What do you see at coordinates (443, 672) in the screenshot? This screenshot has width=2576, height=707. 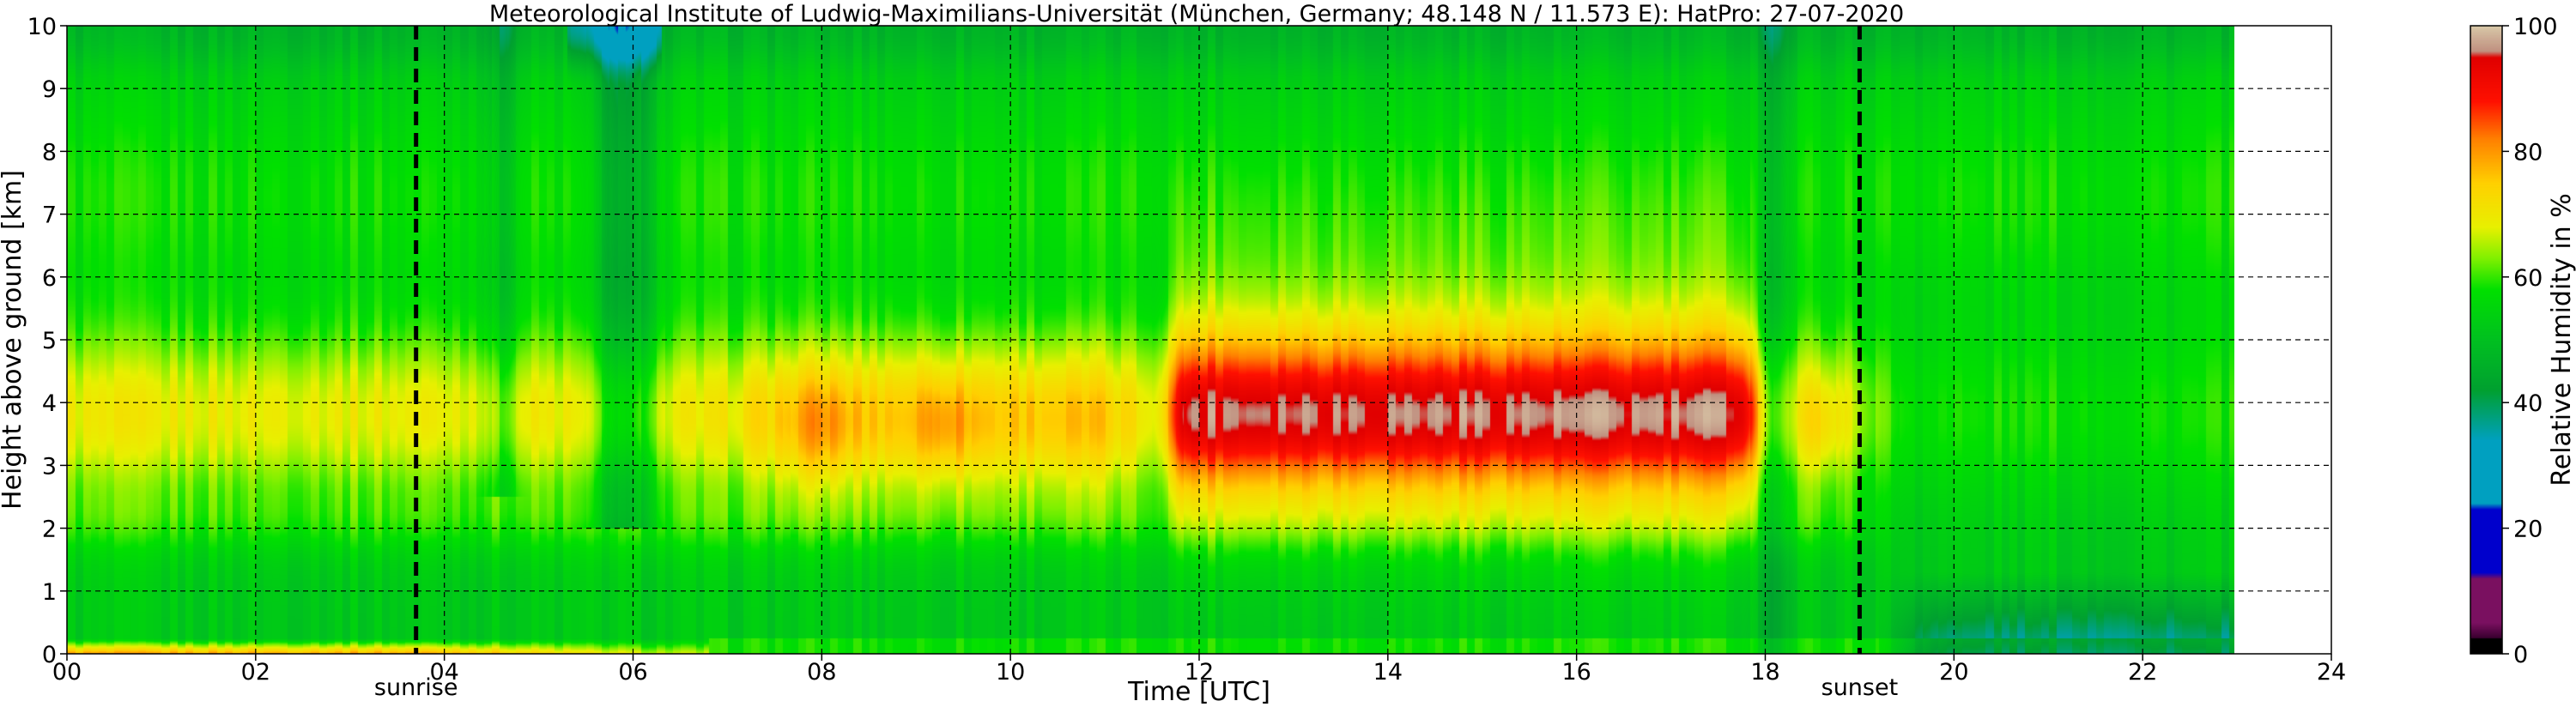 I see `x-tick-label: 04` at bounding box center [443, 672].